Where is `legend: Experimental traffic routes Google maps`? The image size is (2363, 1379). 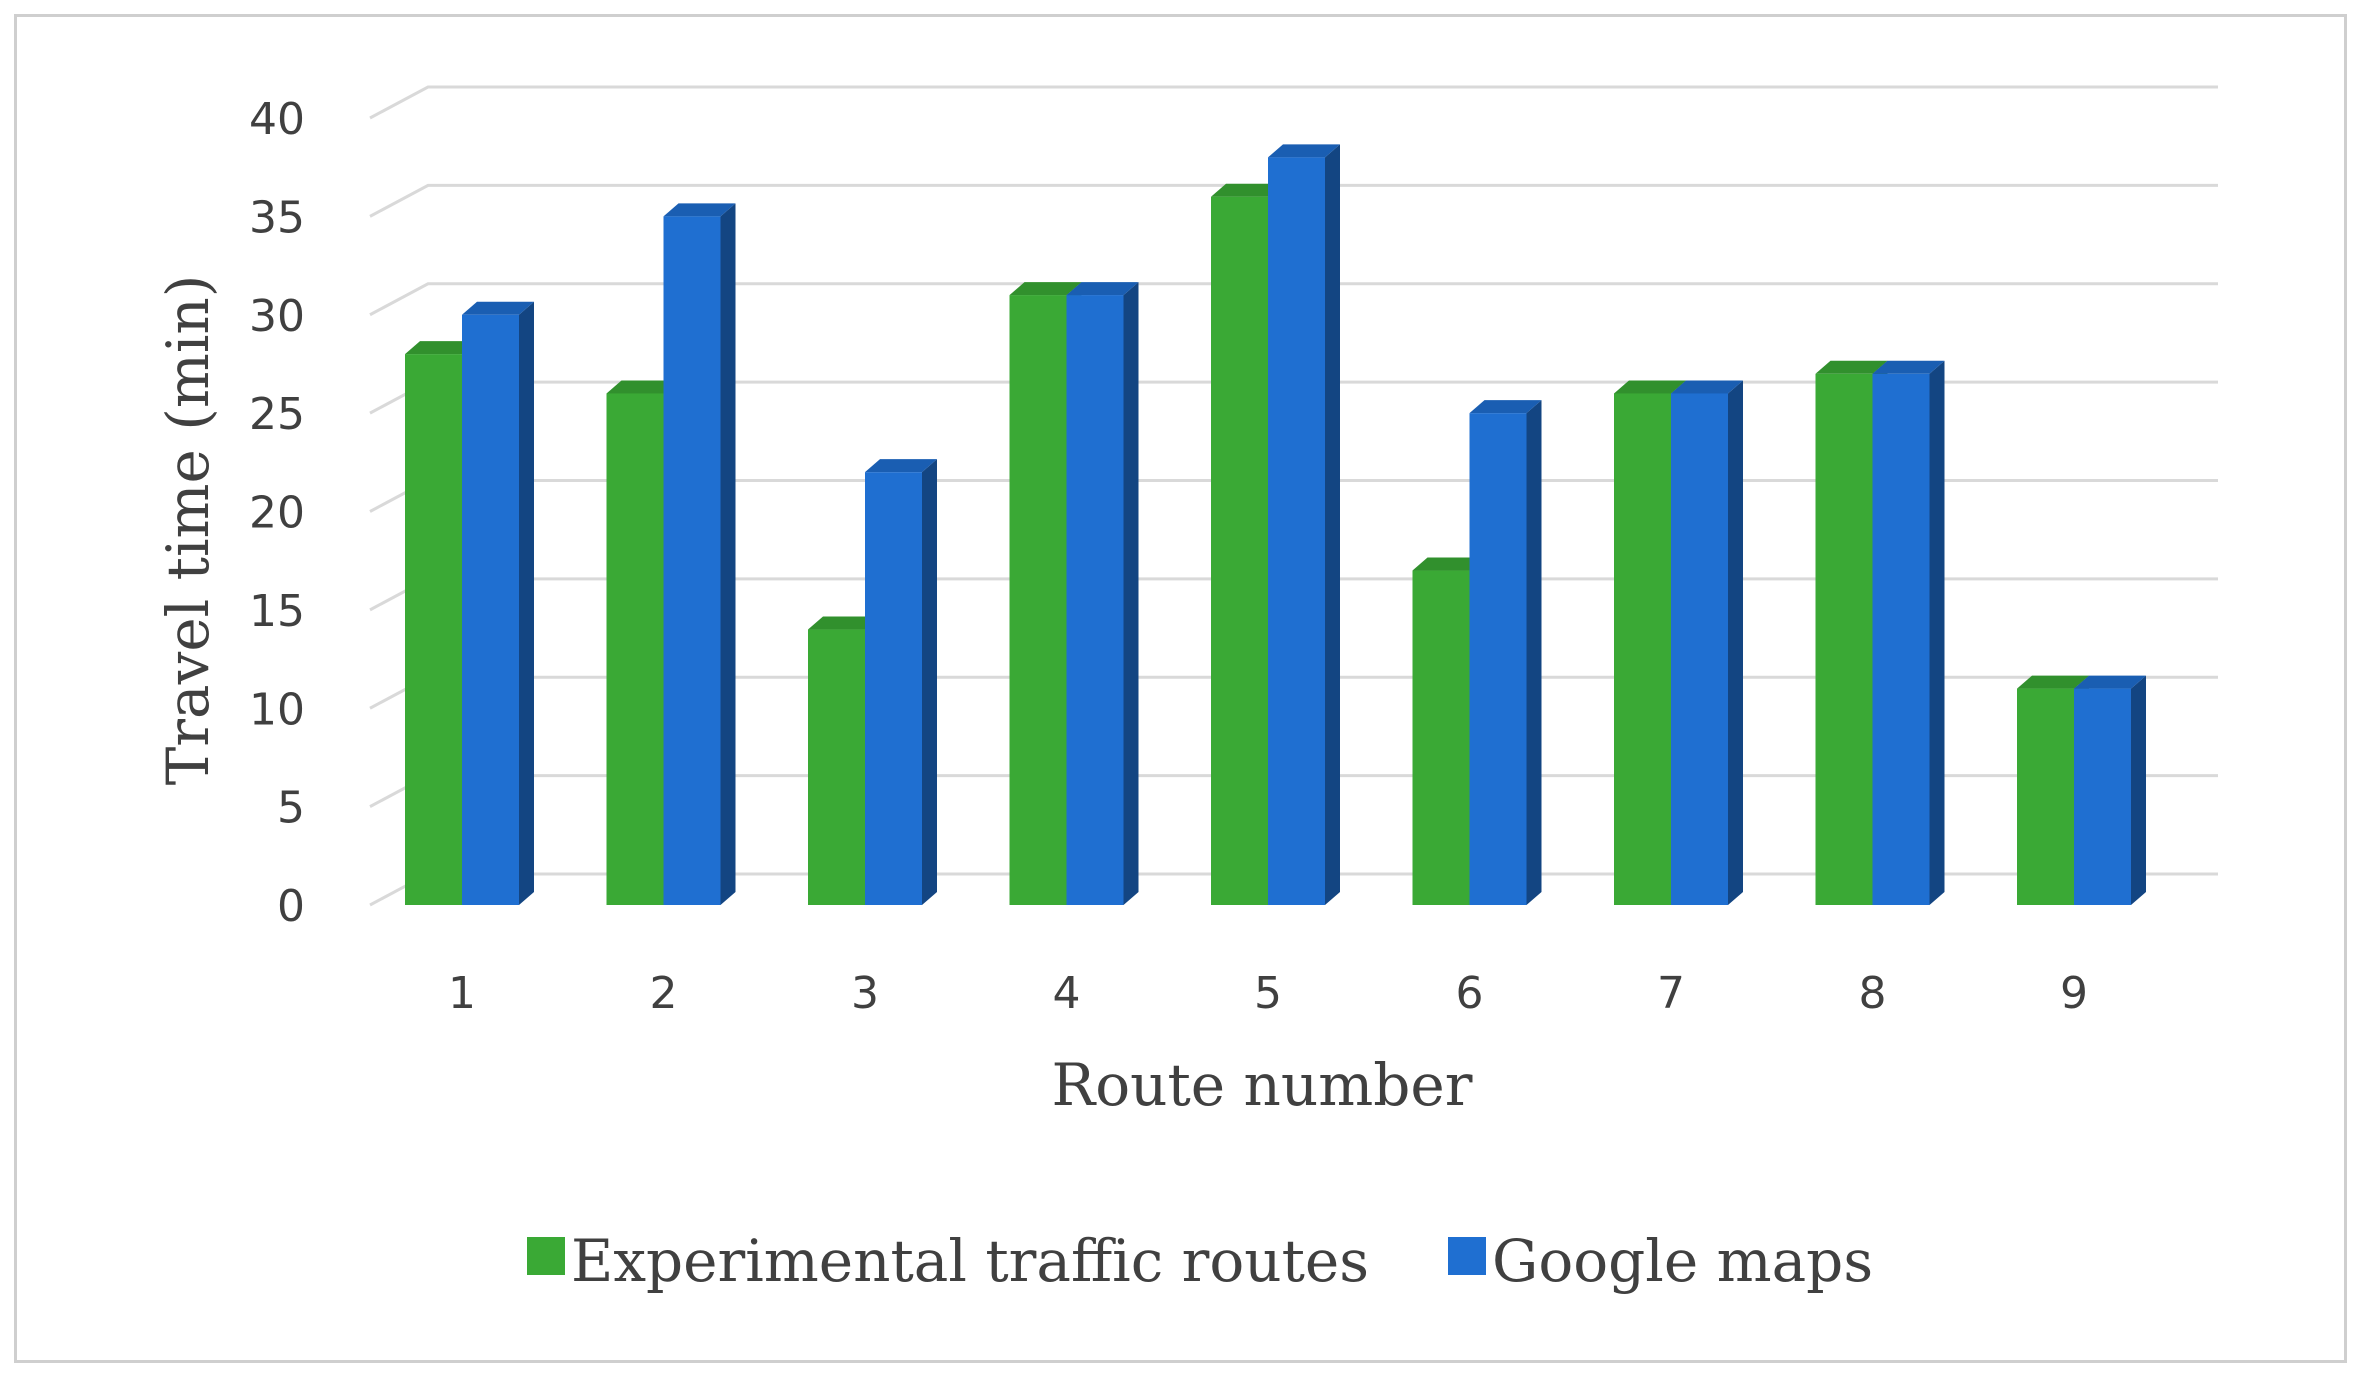 legend: Experimental traffic routes Google maps is located at coordinates (1200, 1261).